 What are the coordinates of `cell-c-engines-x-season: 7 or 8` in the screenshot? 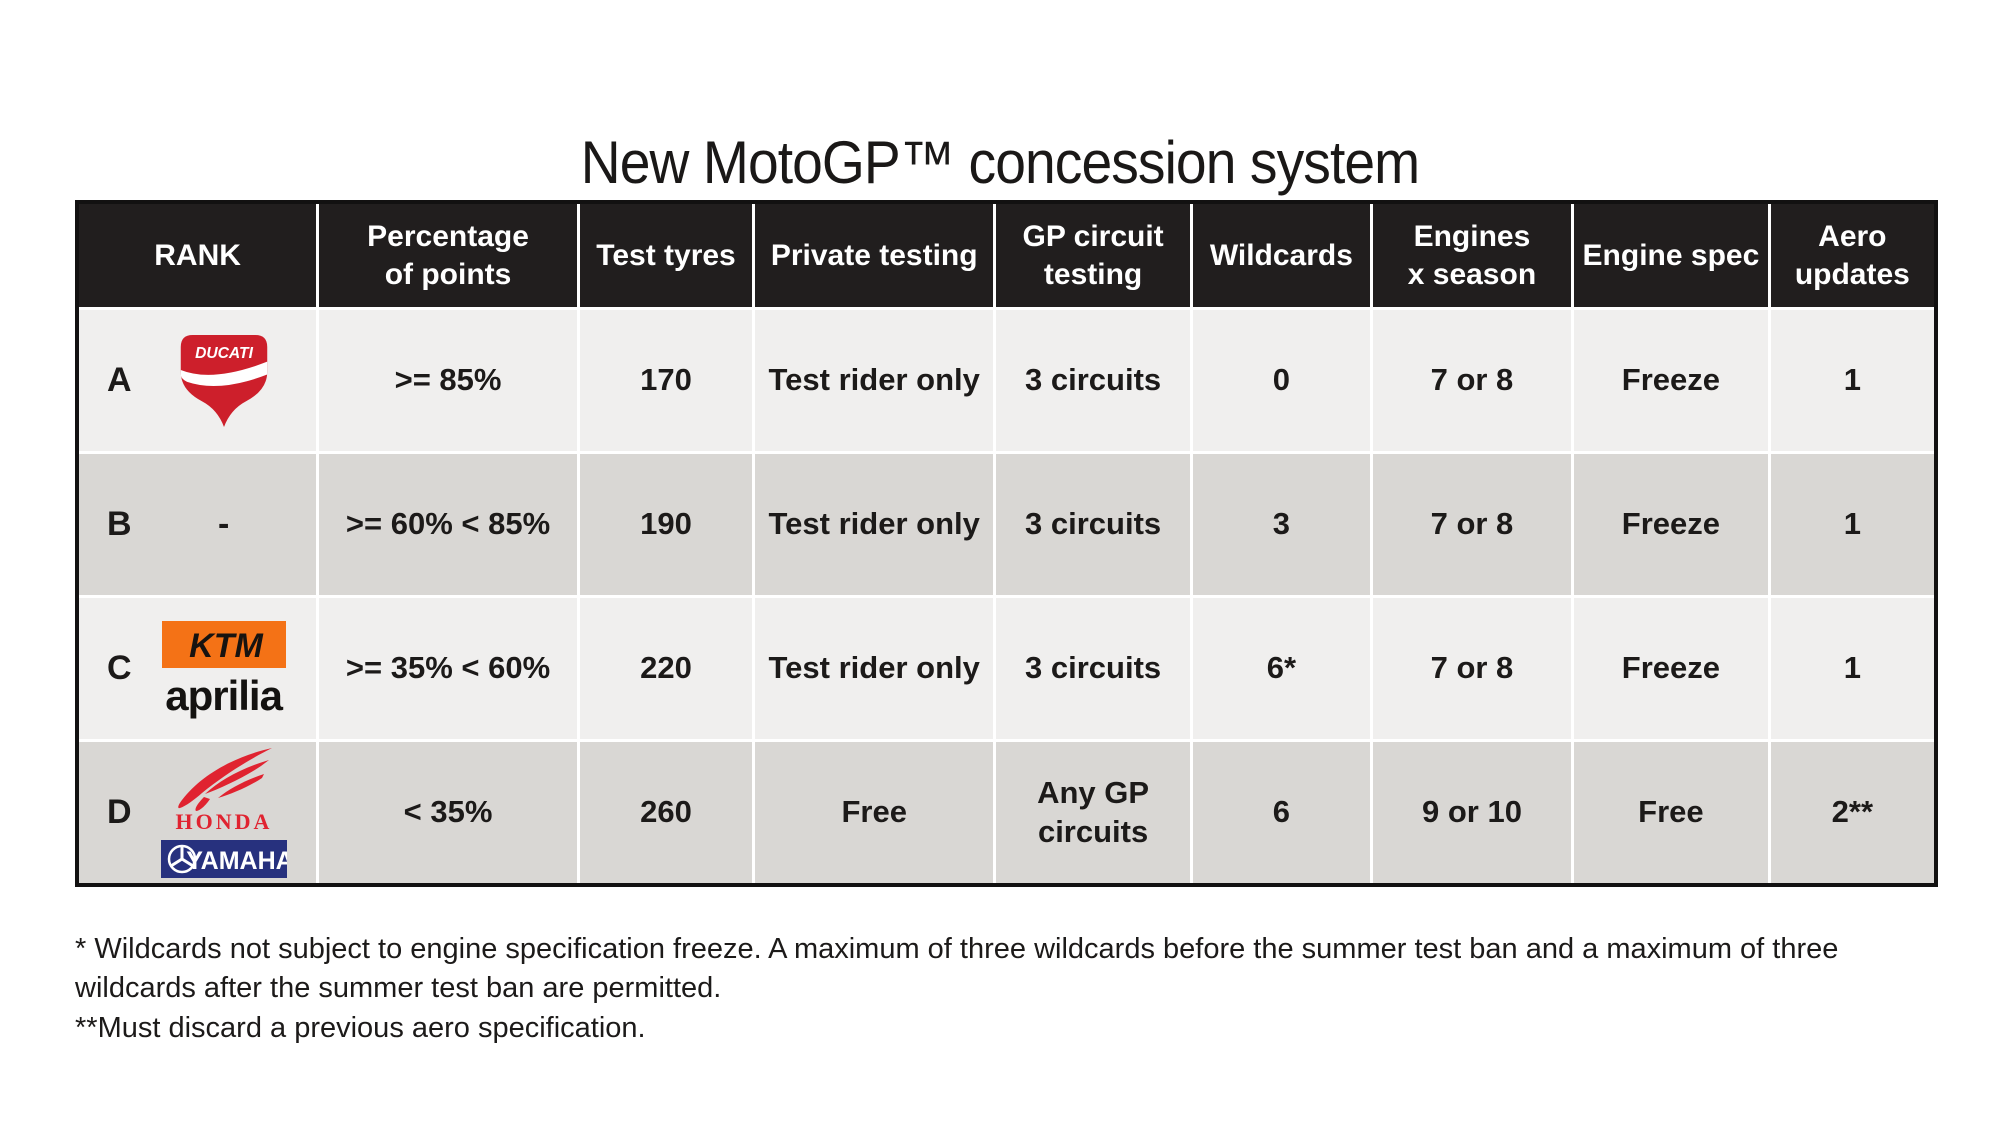 It's located at (1473, 667).